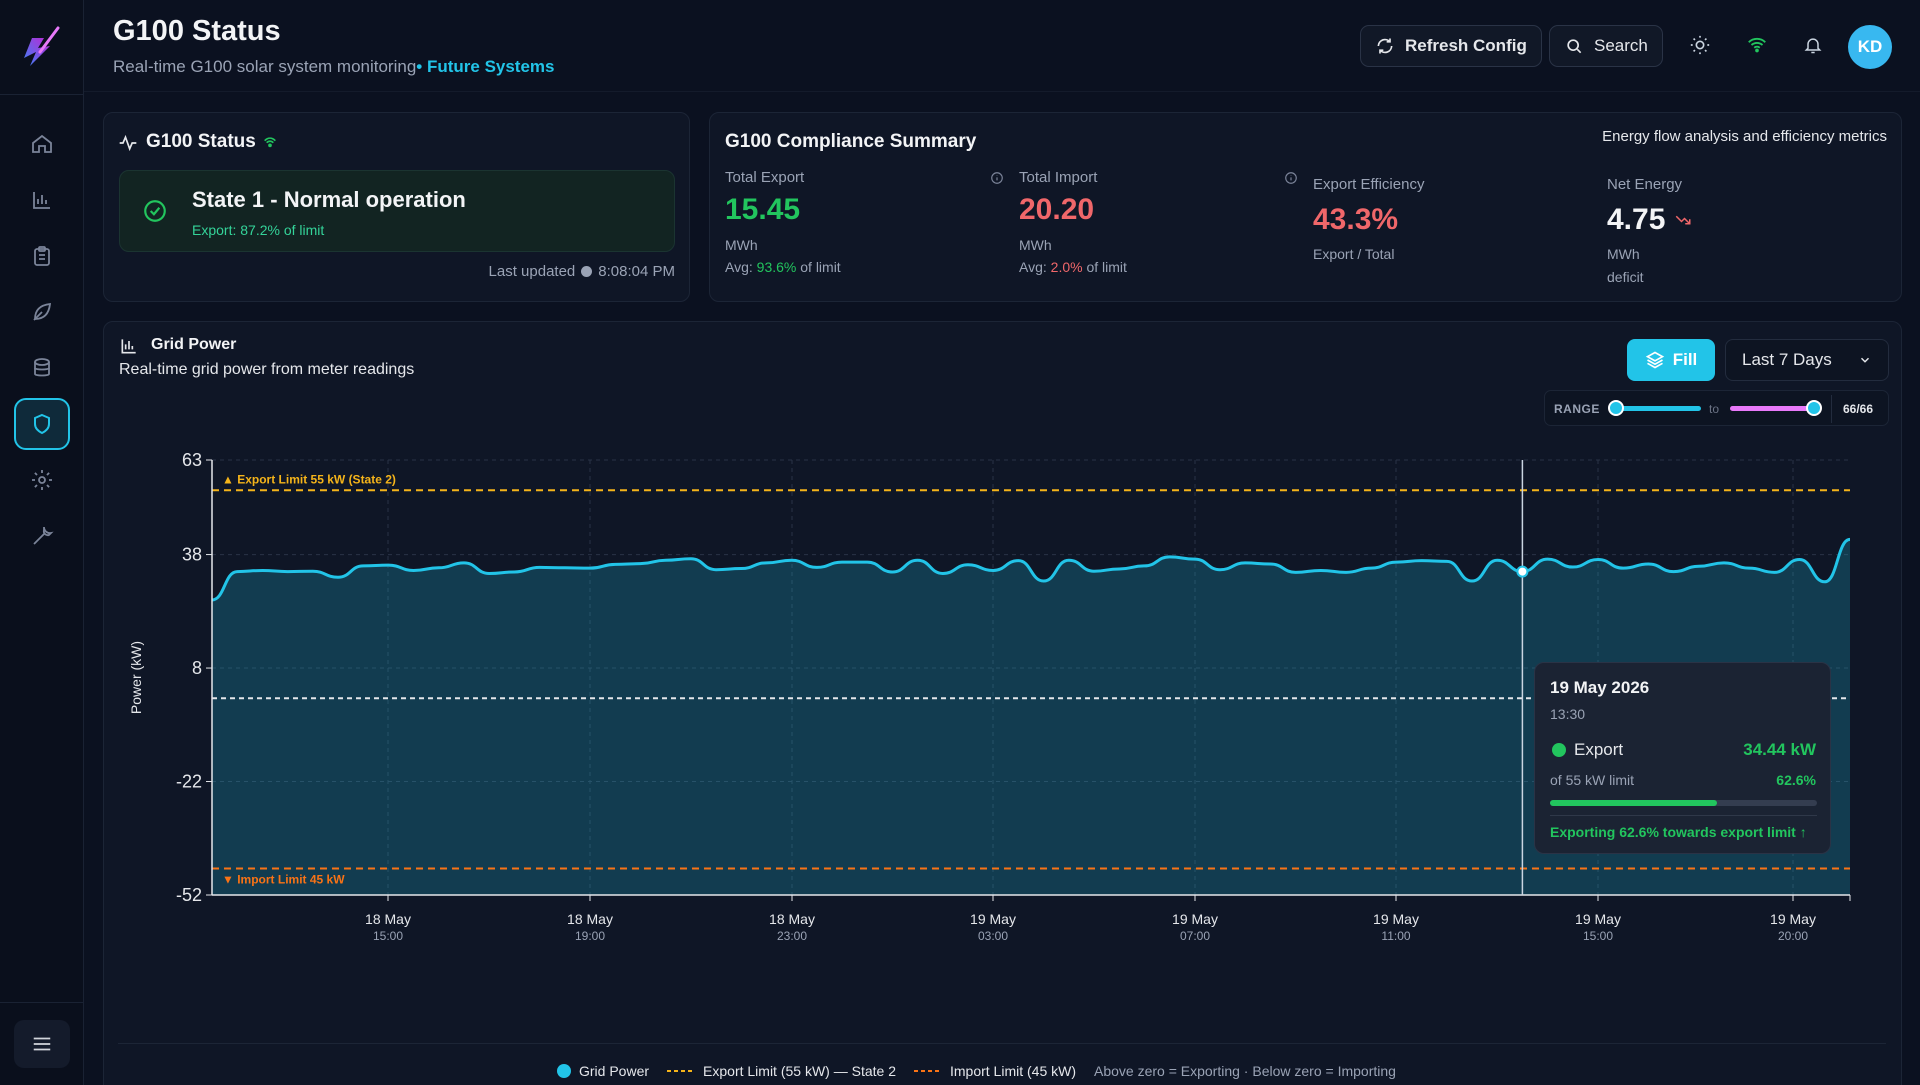 Image resolution: width=1920 pixels, height=1085 pixels. I want to click on app-logo, so click(41, 47).